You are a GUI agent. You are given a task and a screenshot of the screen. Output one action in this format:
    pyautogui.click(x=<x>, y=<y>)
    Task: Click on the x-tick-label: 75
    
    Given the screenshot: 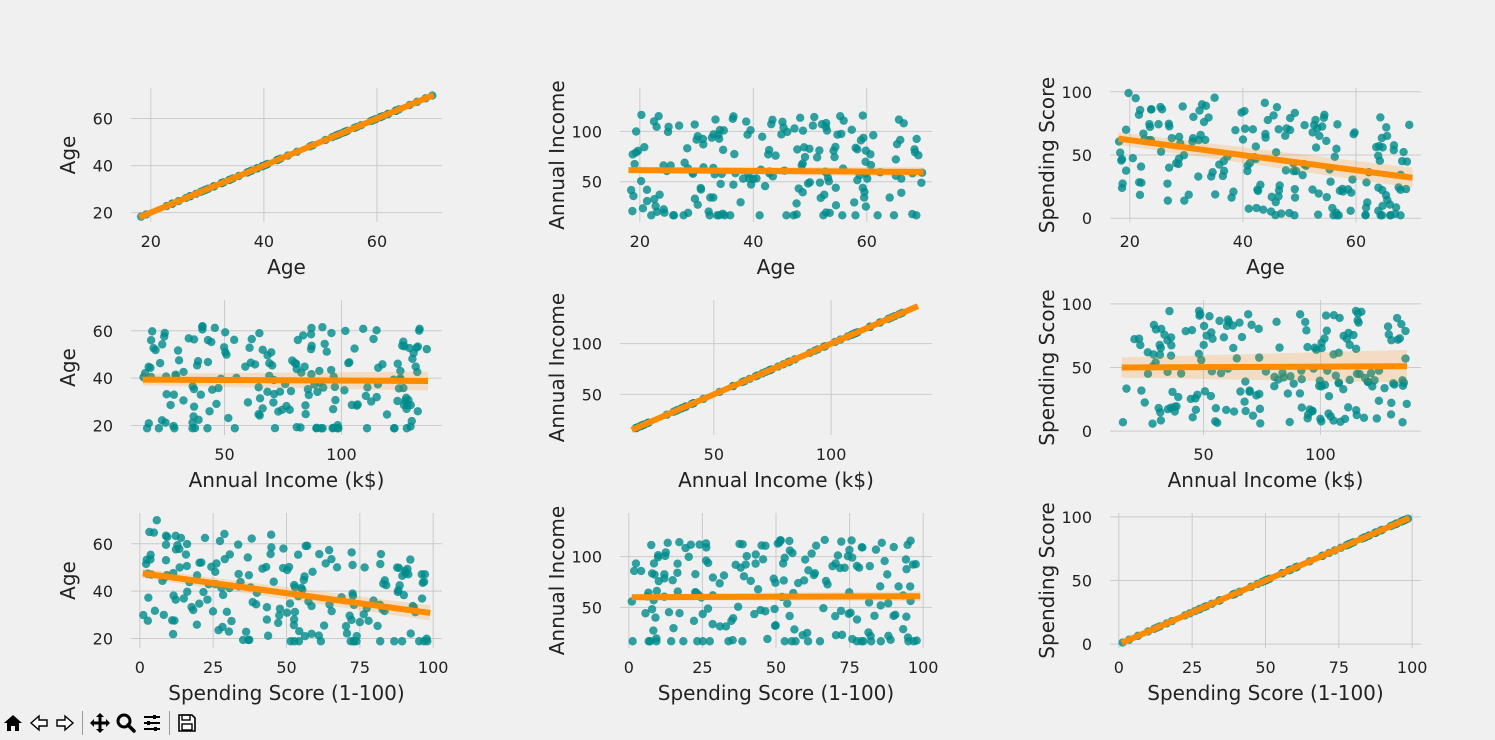 What is the action you would take?
    pyautogui.click(x=1339, y=667)
    